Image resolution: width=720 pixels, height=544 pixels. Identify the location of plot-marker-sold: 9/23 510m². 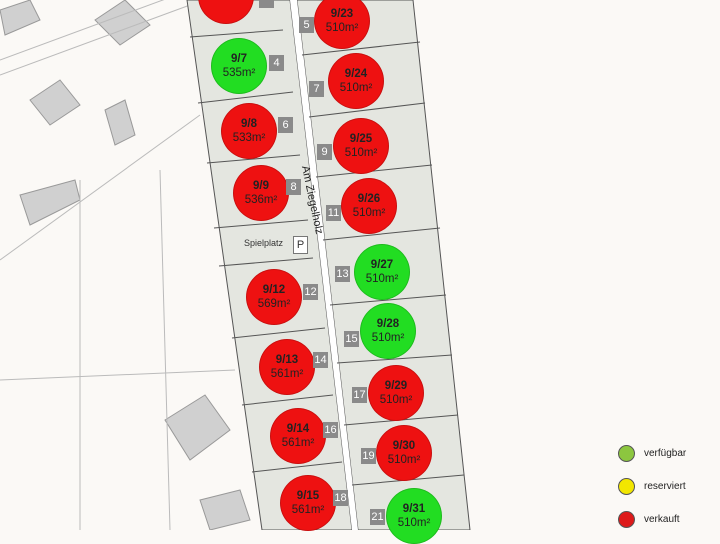
(342, 24).